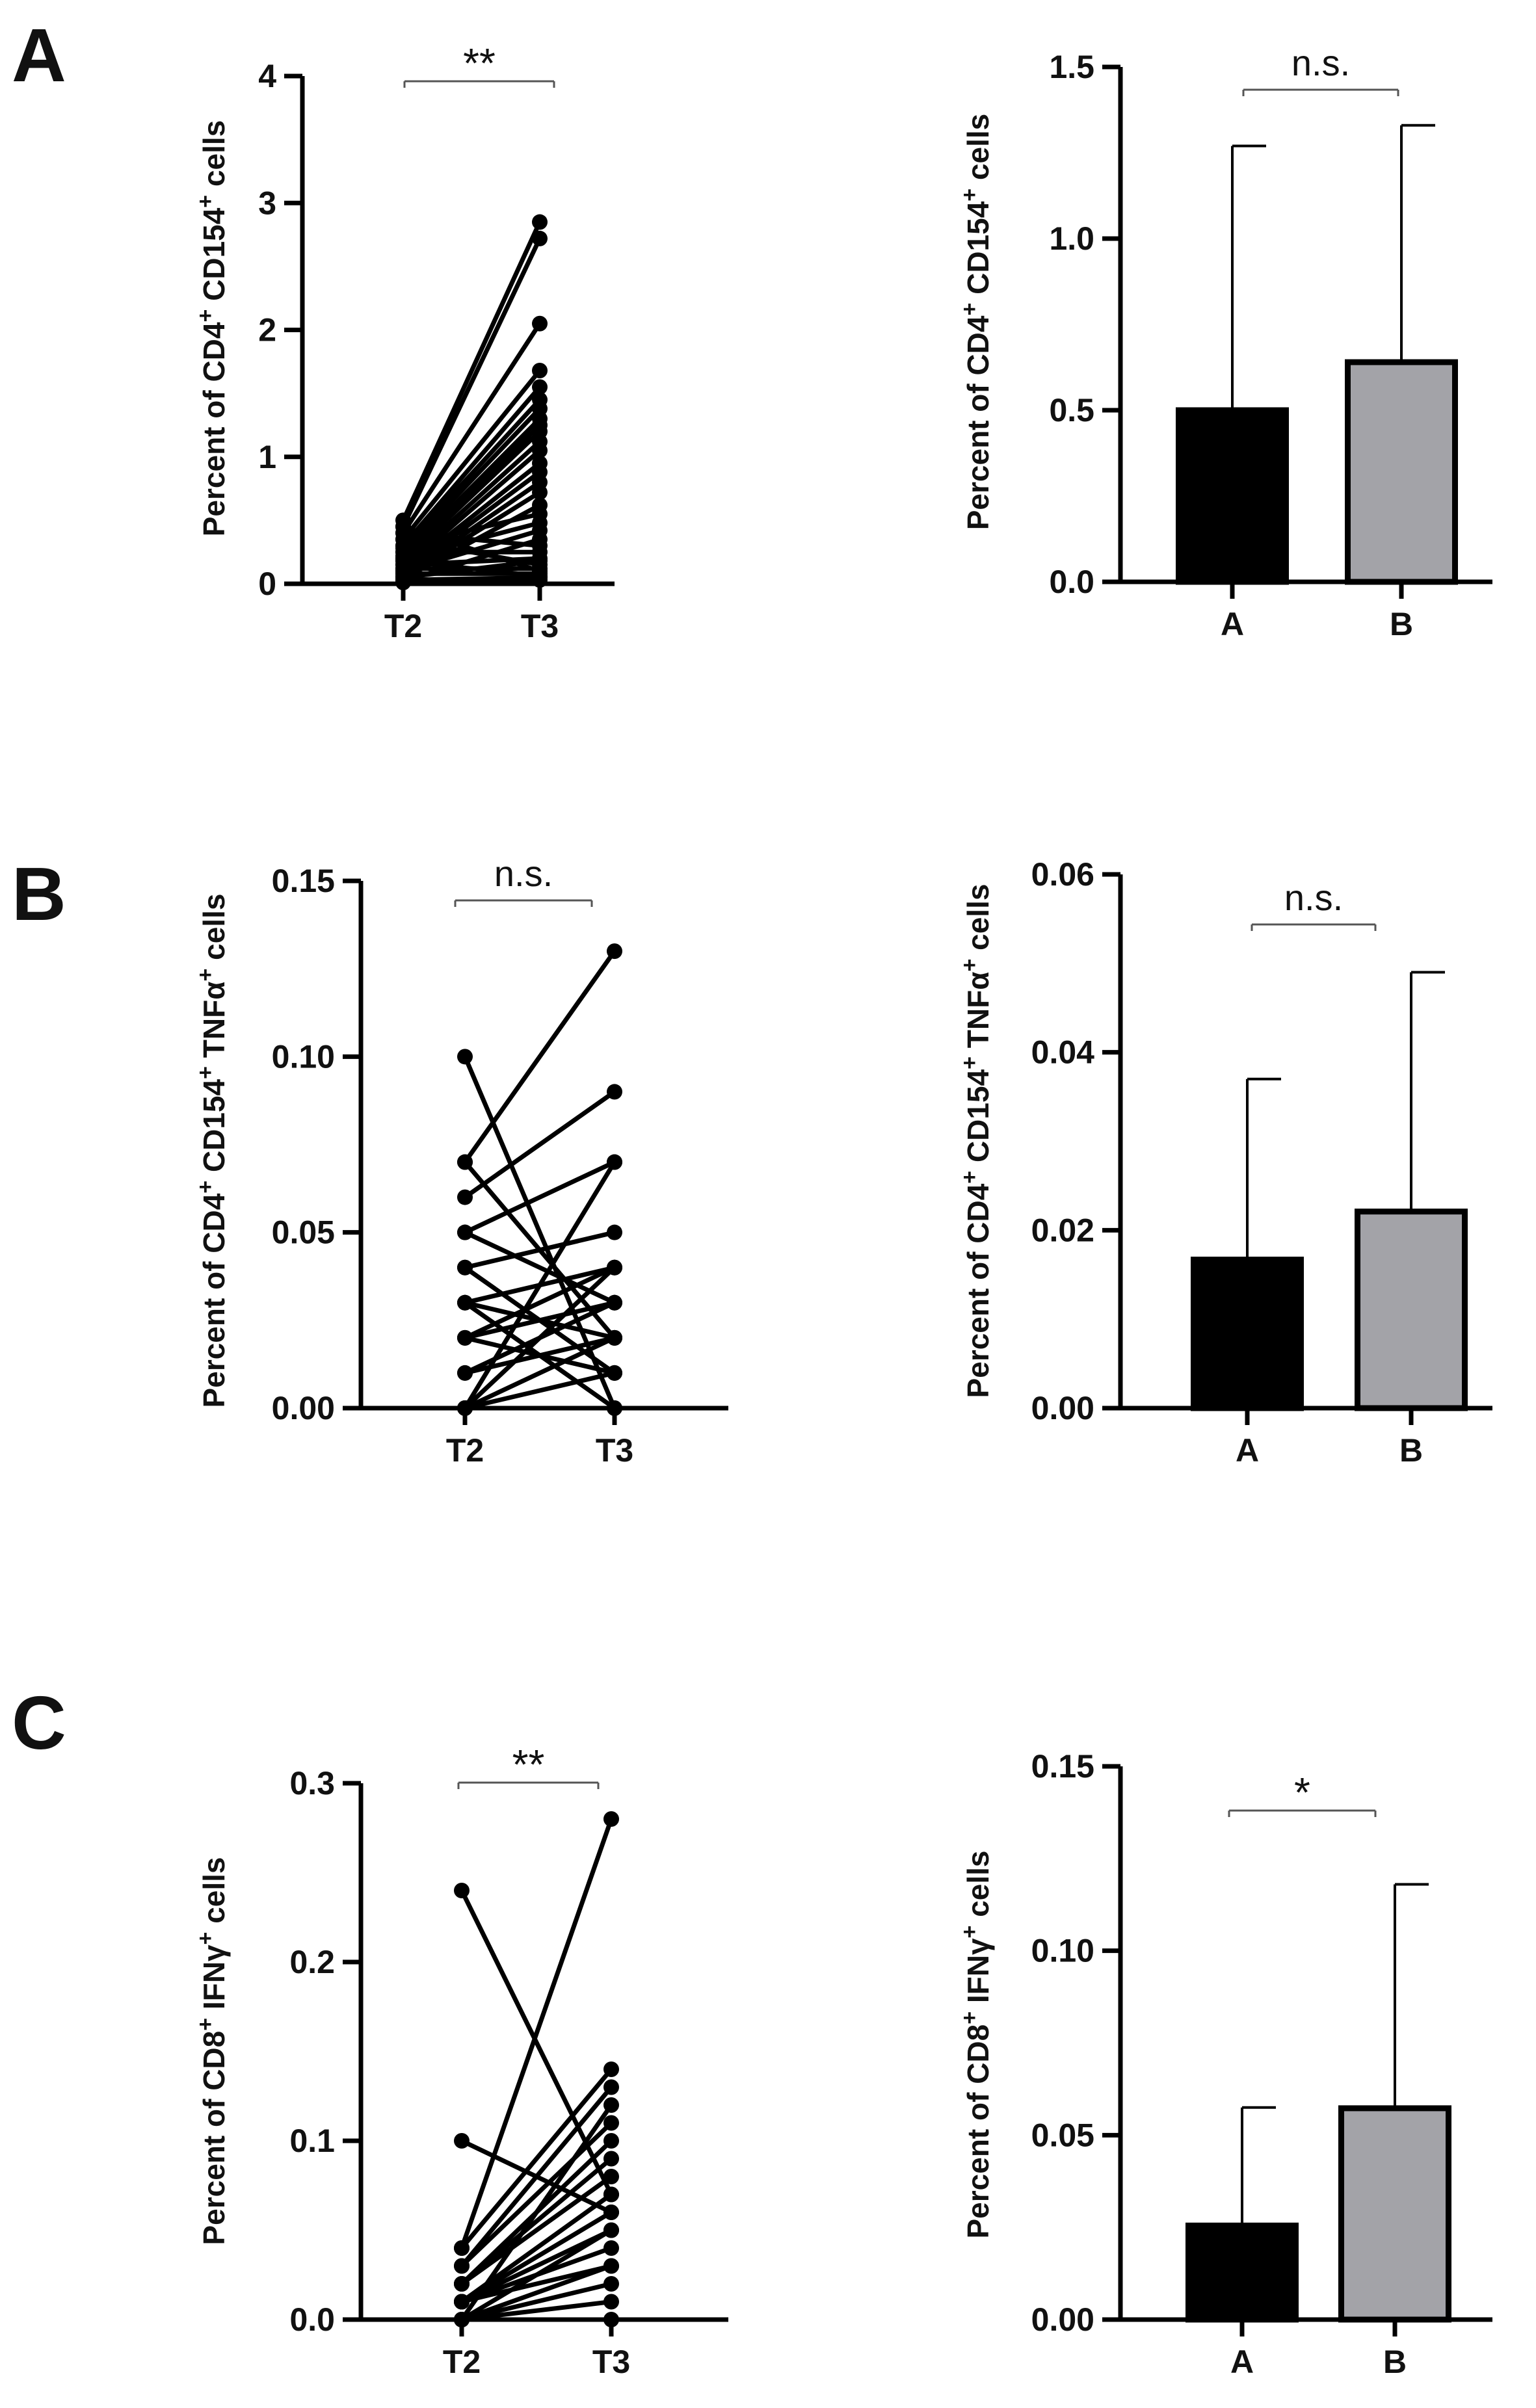 The height and width of the screenshot is (2408, 1536). I want to click on y-tick-label: 0.3, so click(312, 1783).